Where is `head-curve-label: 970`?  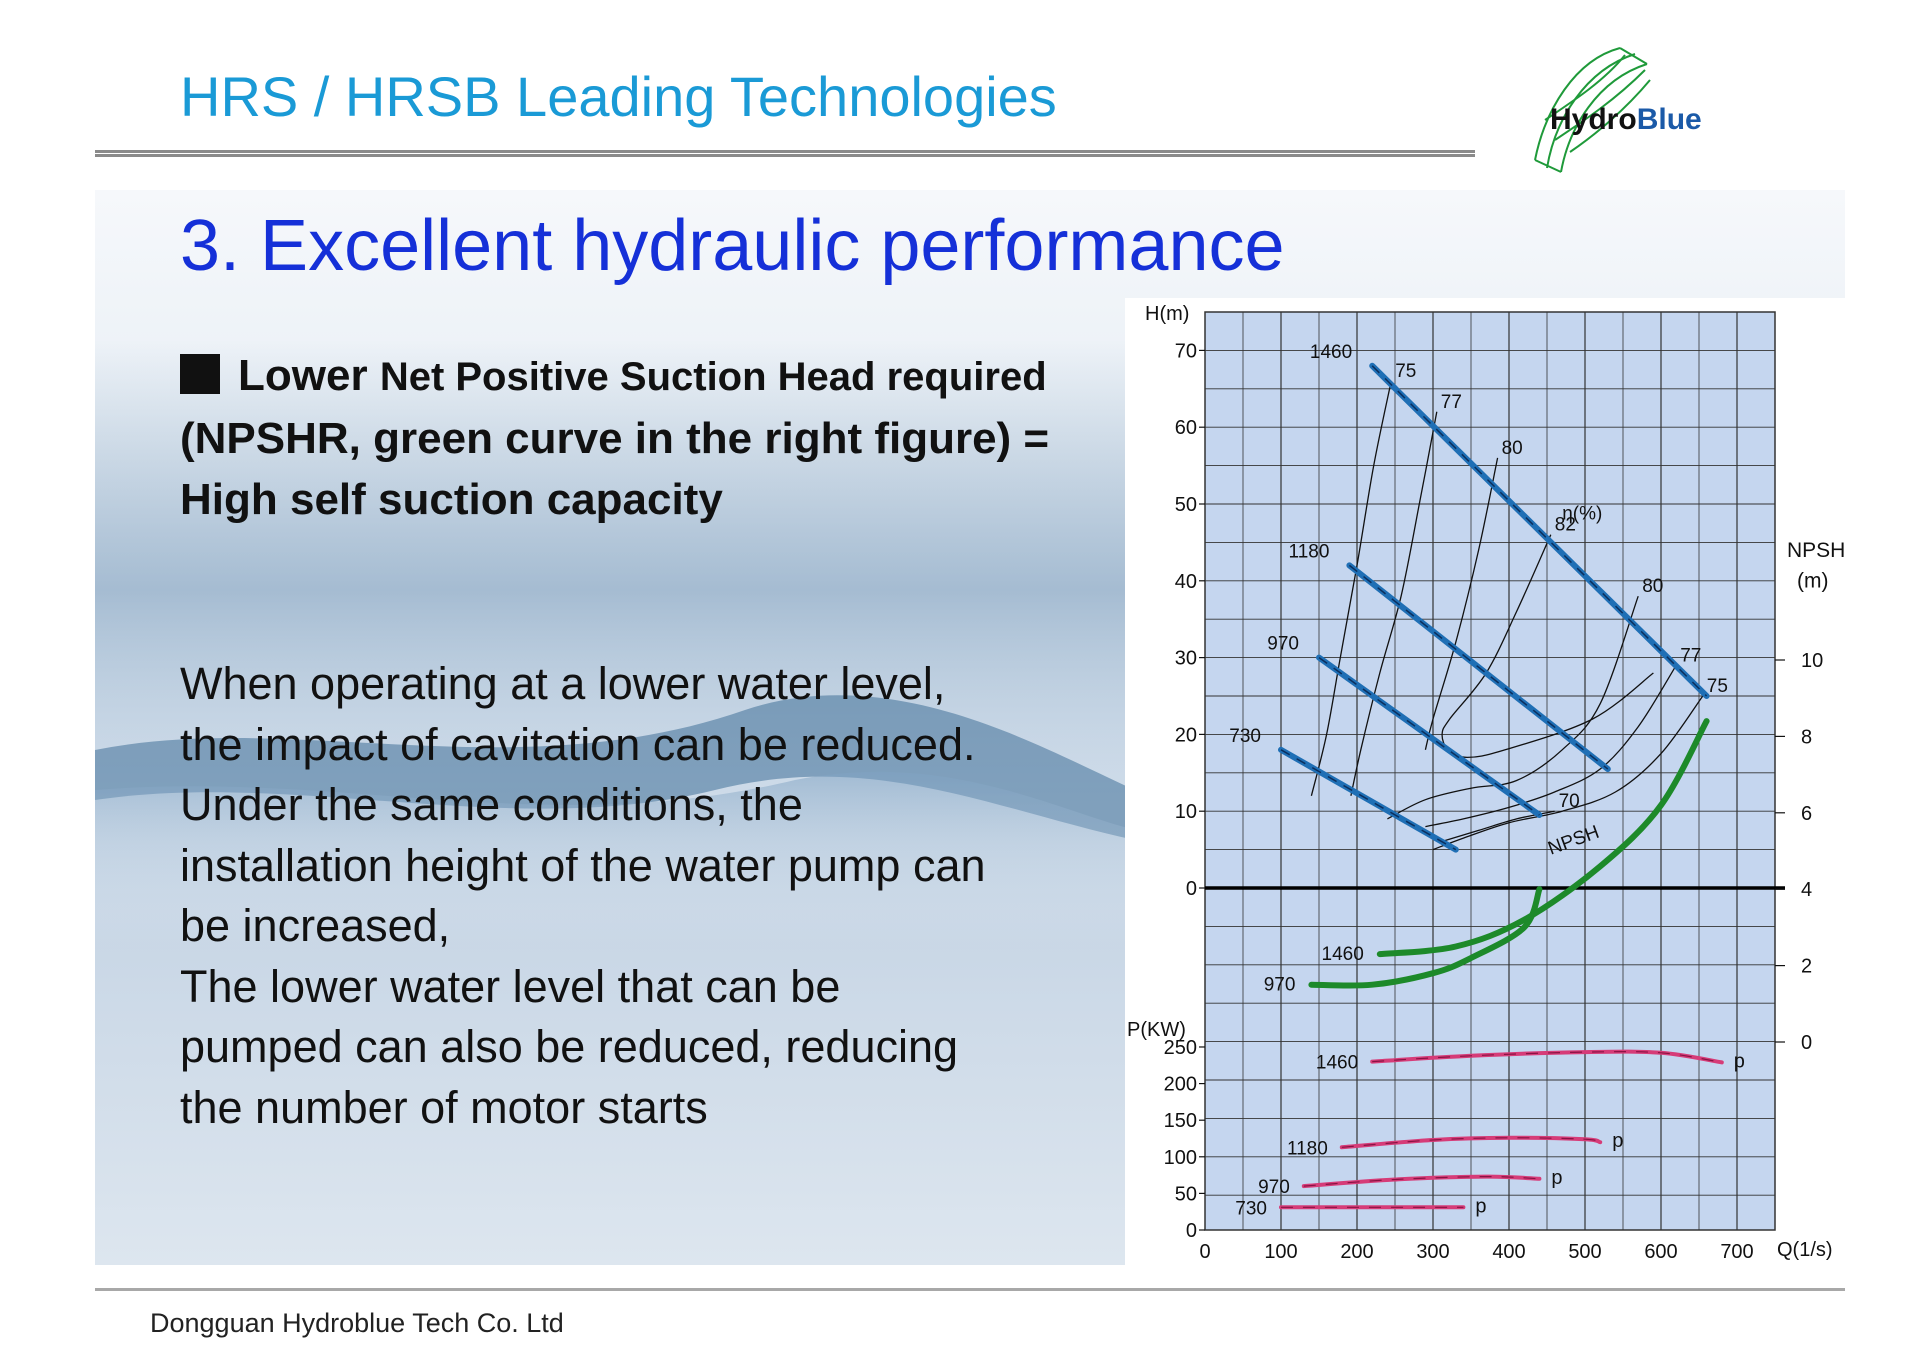
head-curve-label: 970 is located at coordinates (1283, 644).